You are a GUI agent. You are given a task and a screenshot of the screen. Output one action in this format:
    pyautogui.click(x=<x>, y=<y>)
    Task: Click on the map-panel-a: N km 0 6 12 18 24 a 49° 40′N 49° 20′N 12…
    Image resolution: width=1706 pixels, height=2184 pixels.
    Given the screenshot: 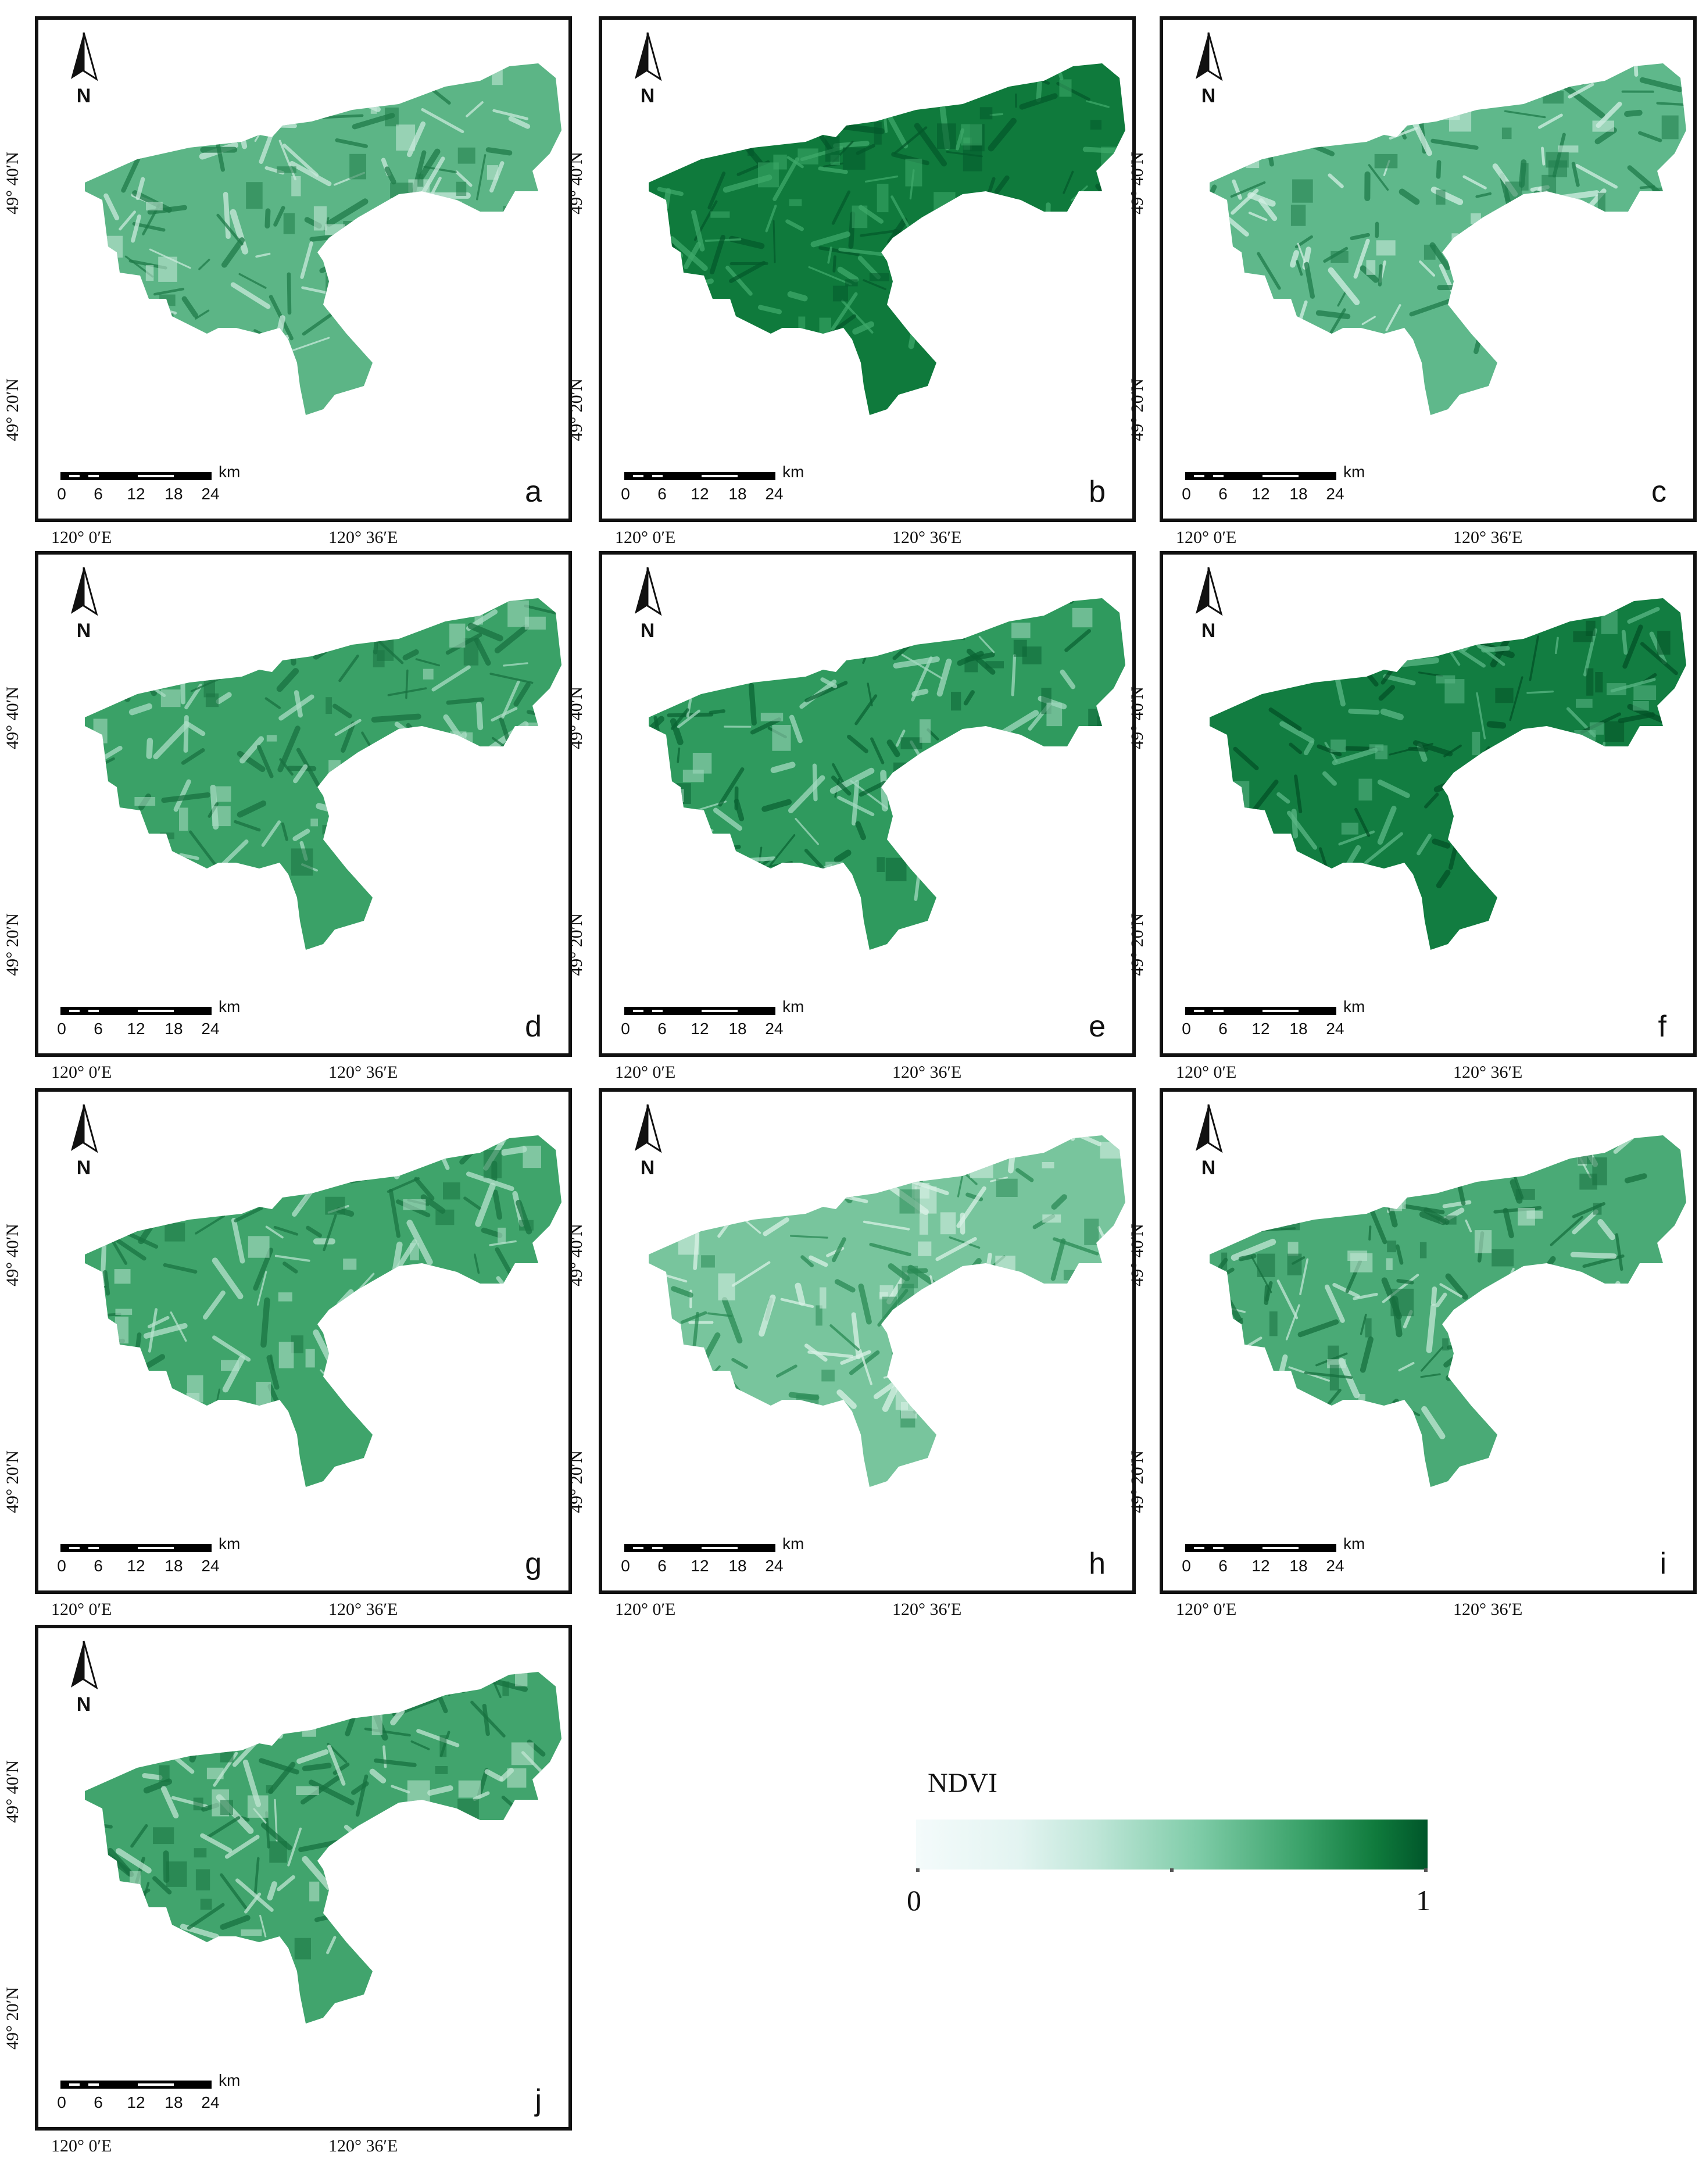 What is the action you would take?
    pyautogui.click(x=287, y=282)
    